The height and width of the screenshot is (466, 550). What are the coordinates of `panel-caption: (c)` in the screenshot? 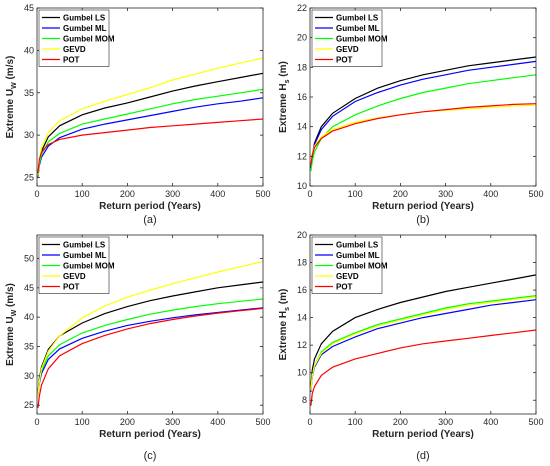 It's located at (150, 456).